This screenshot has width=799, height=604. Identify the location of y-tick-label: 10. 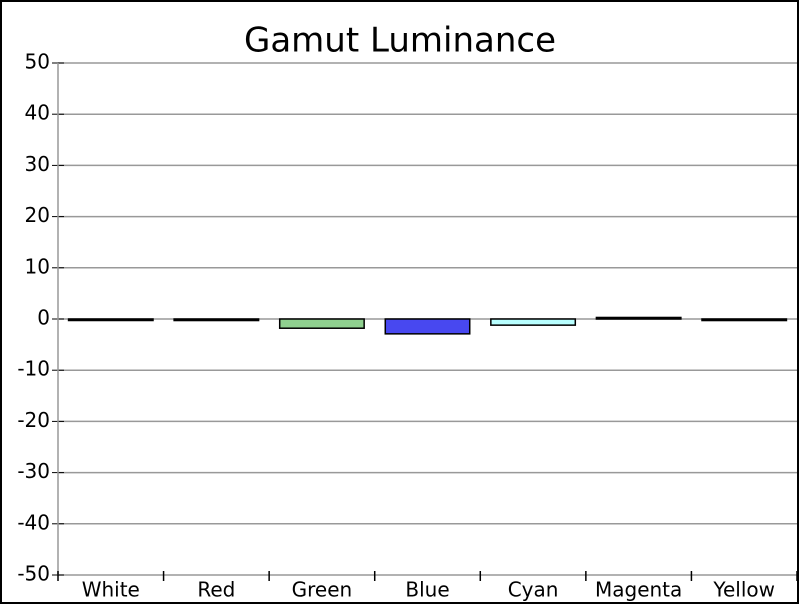
(37, 266).